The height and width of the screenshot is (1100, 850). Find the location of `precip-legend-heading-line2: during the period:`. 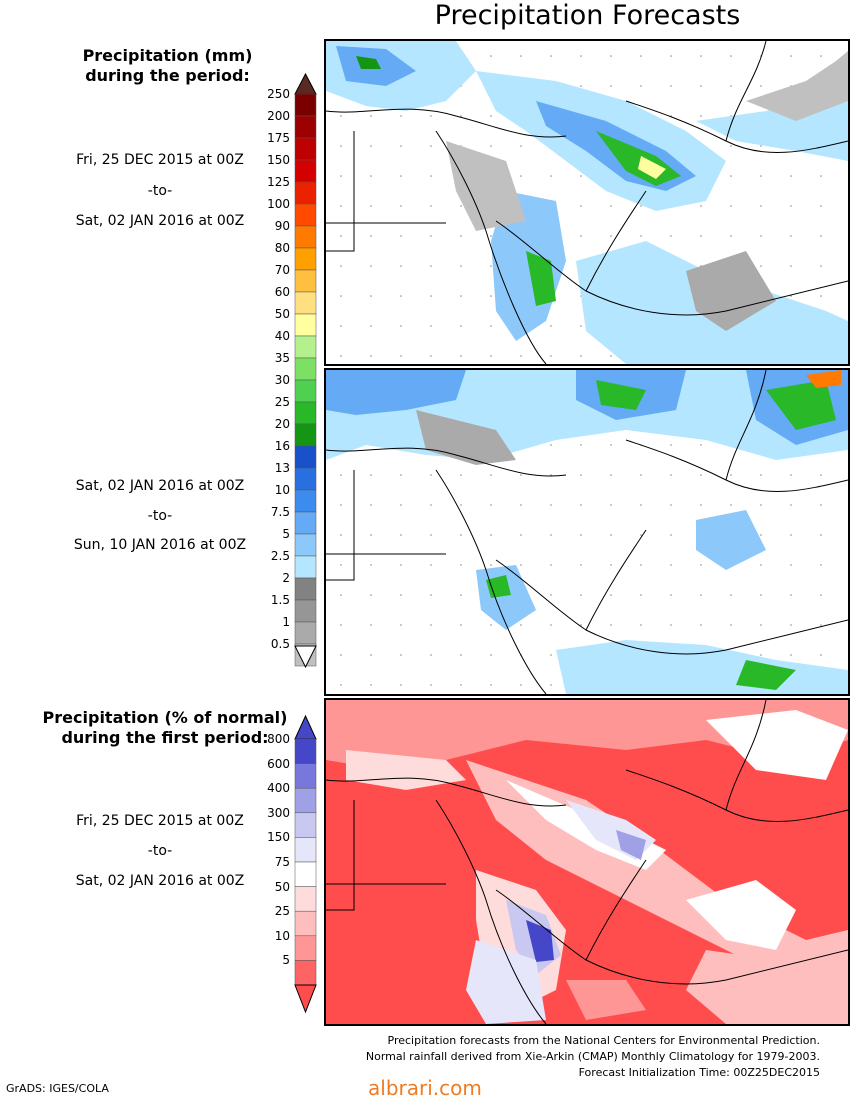

precip-legend-heading-line2: during the period: is located at coordinates (167, 75).